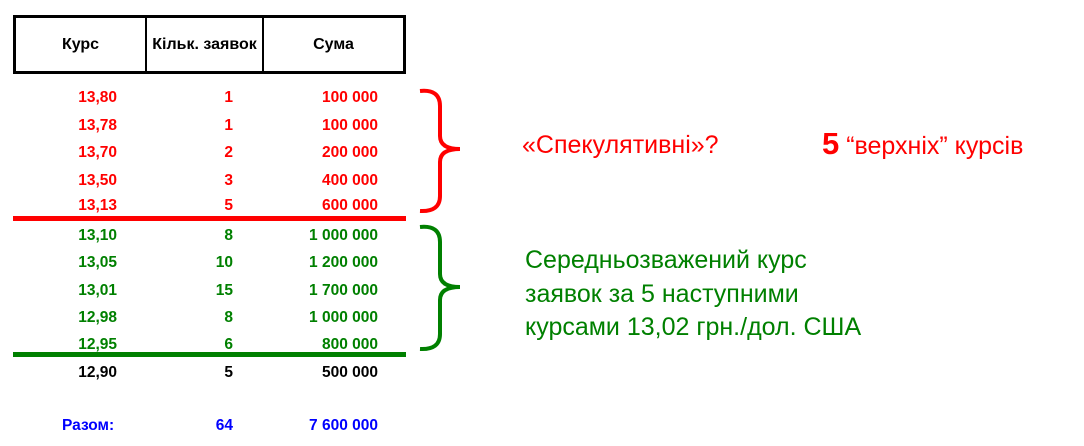  I want to click on table-row: 13,10 8 1 000 000, so click(200, 237).